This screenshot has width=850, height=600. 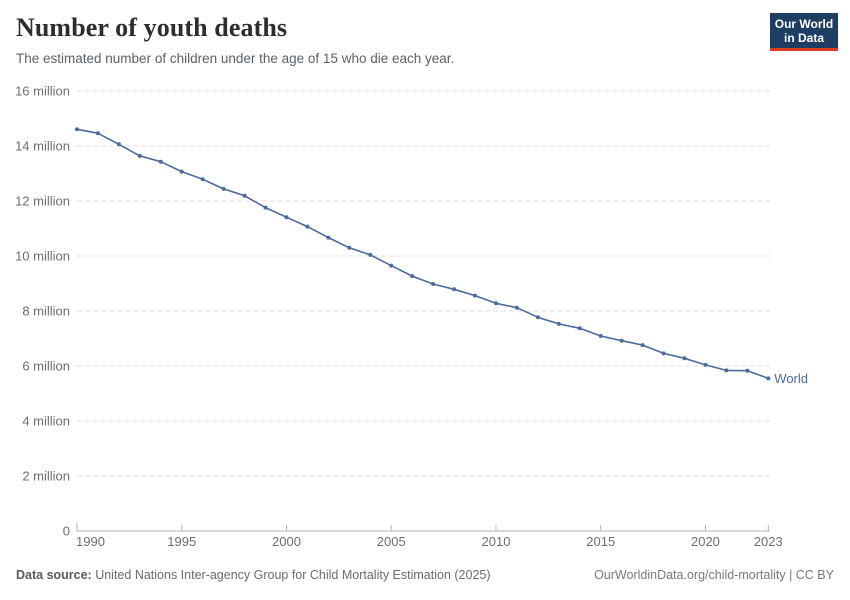 I want to click on data-point-2016, so click(x=621, y=340).